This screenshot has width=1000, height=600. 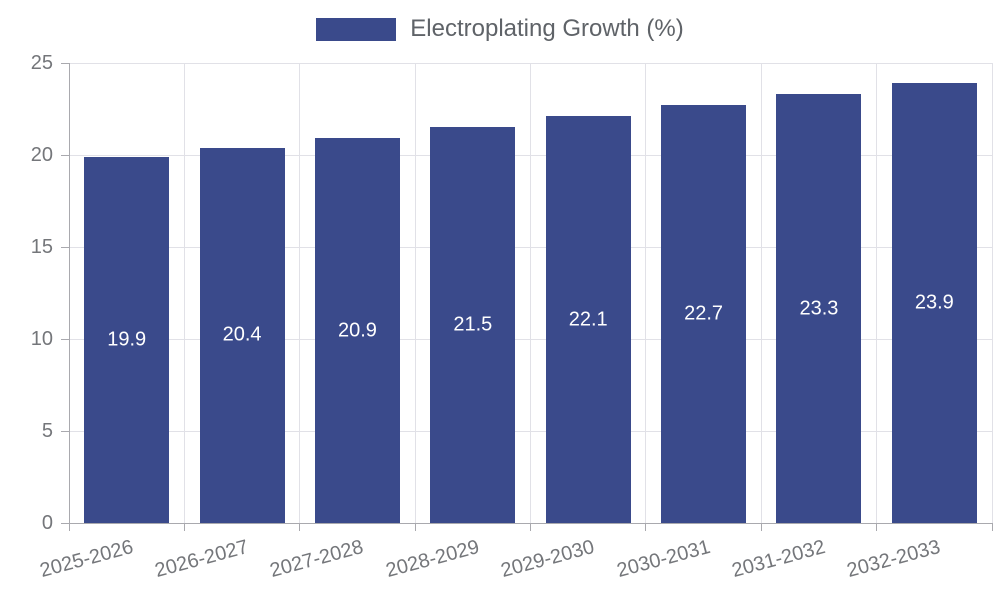 I want to click on bar-value-label: 22.7, so click(x=704, y=313).